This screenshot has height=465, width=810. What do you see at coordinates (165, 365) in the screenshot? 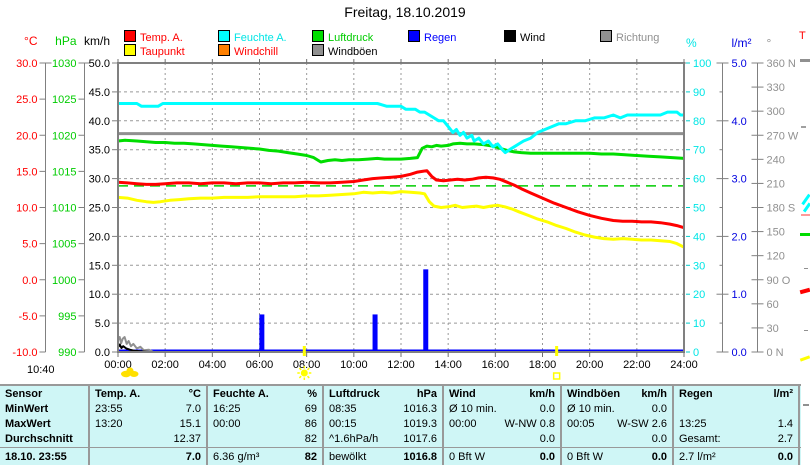
I see `x-axis-label: 02:00` at bounding box center [165, 365].